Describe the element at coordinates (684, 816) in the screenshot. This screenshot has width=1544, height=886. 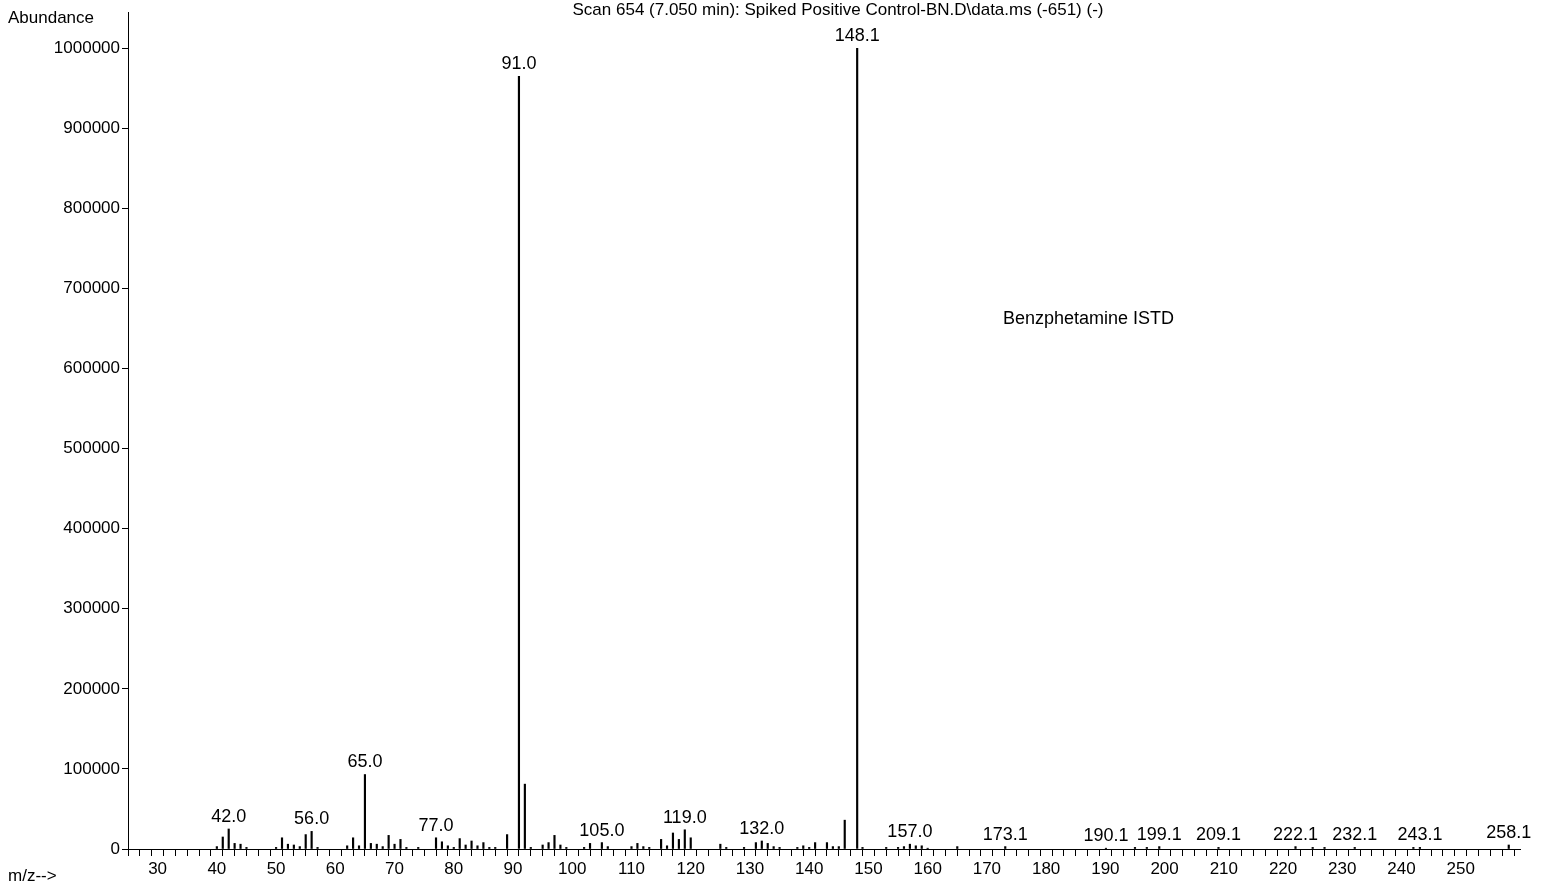
I see `annotation: 119.0` at that location.